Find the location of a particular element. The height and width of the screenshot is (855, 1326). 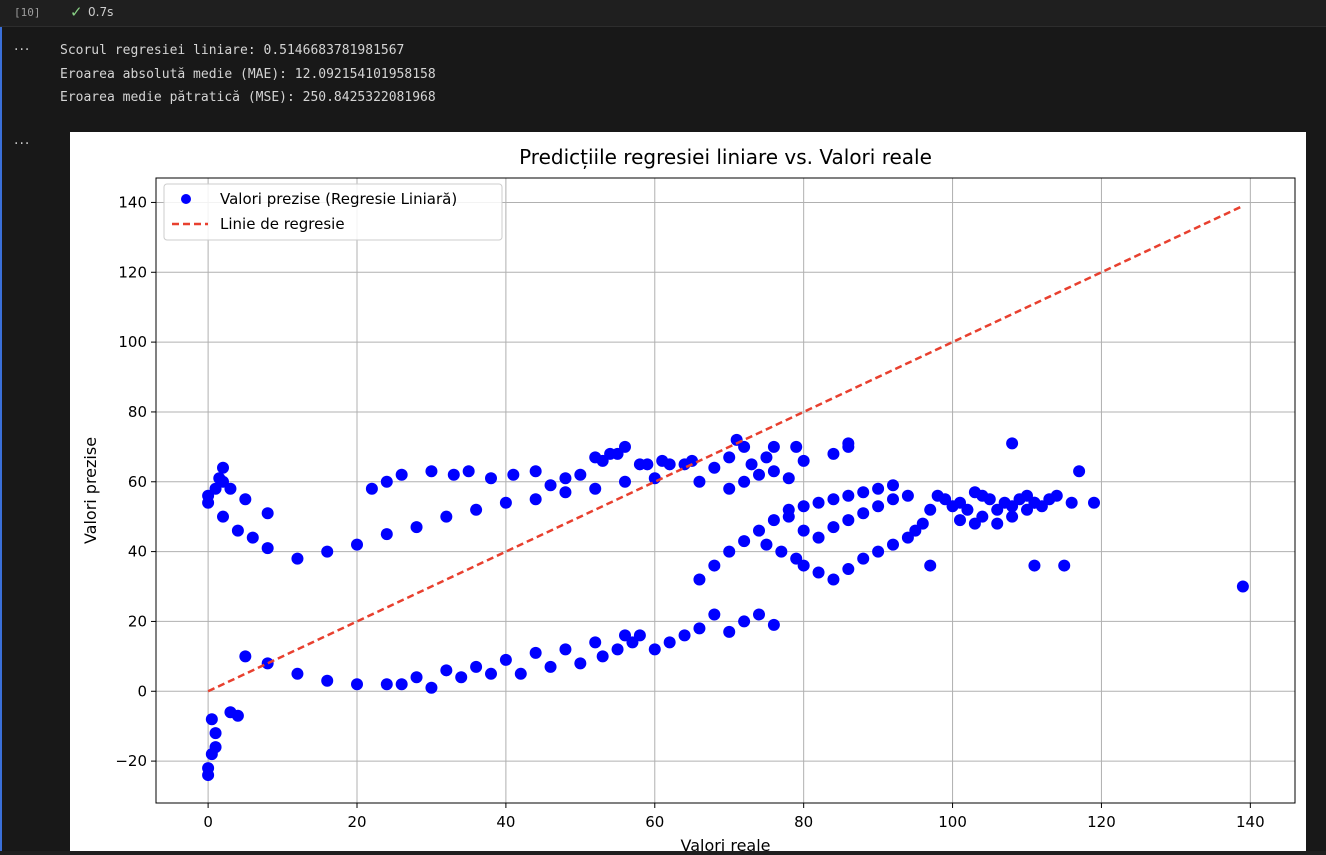

y-tick-label: 0 is located at coordinates (142, 691).